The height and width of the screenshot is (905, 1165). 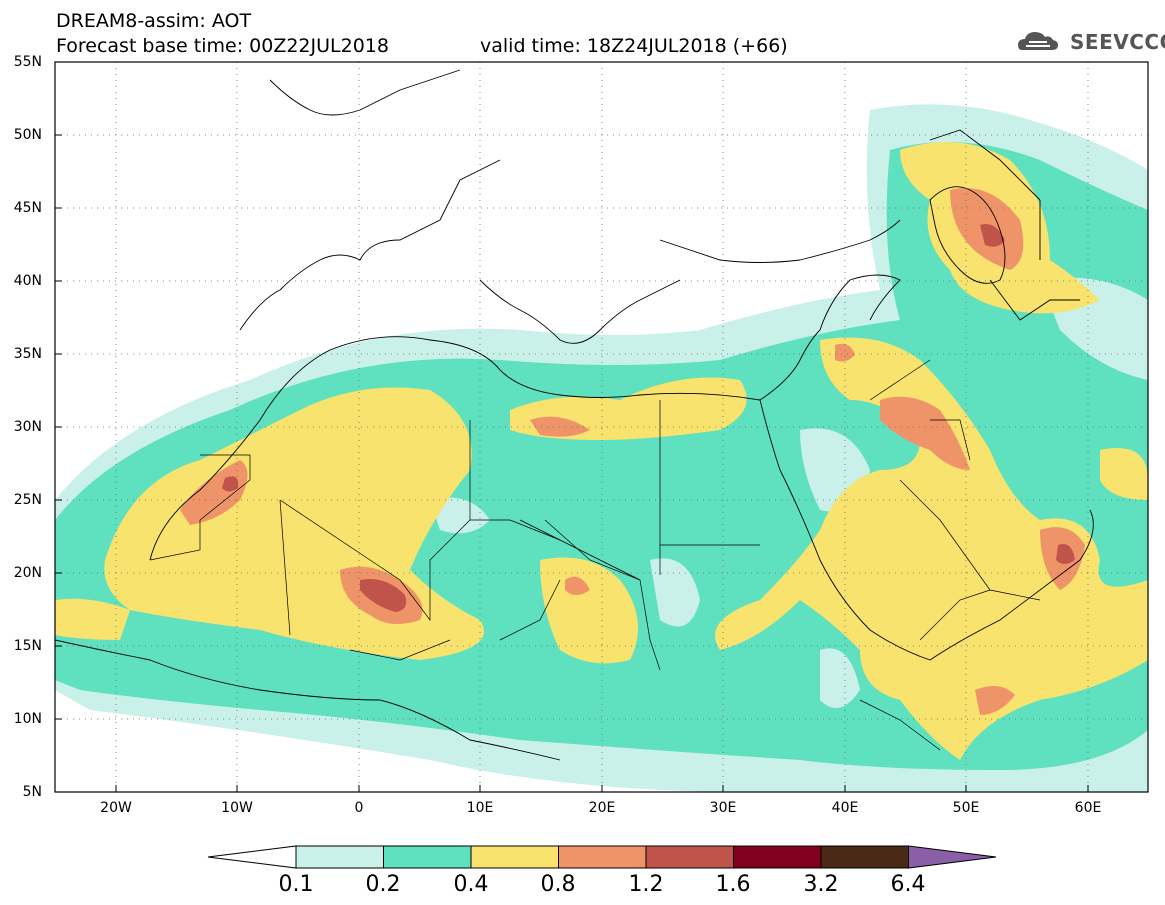 I want to click on colorbar-label: 0.1, so click(x=296, y=884).